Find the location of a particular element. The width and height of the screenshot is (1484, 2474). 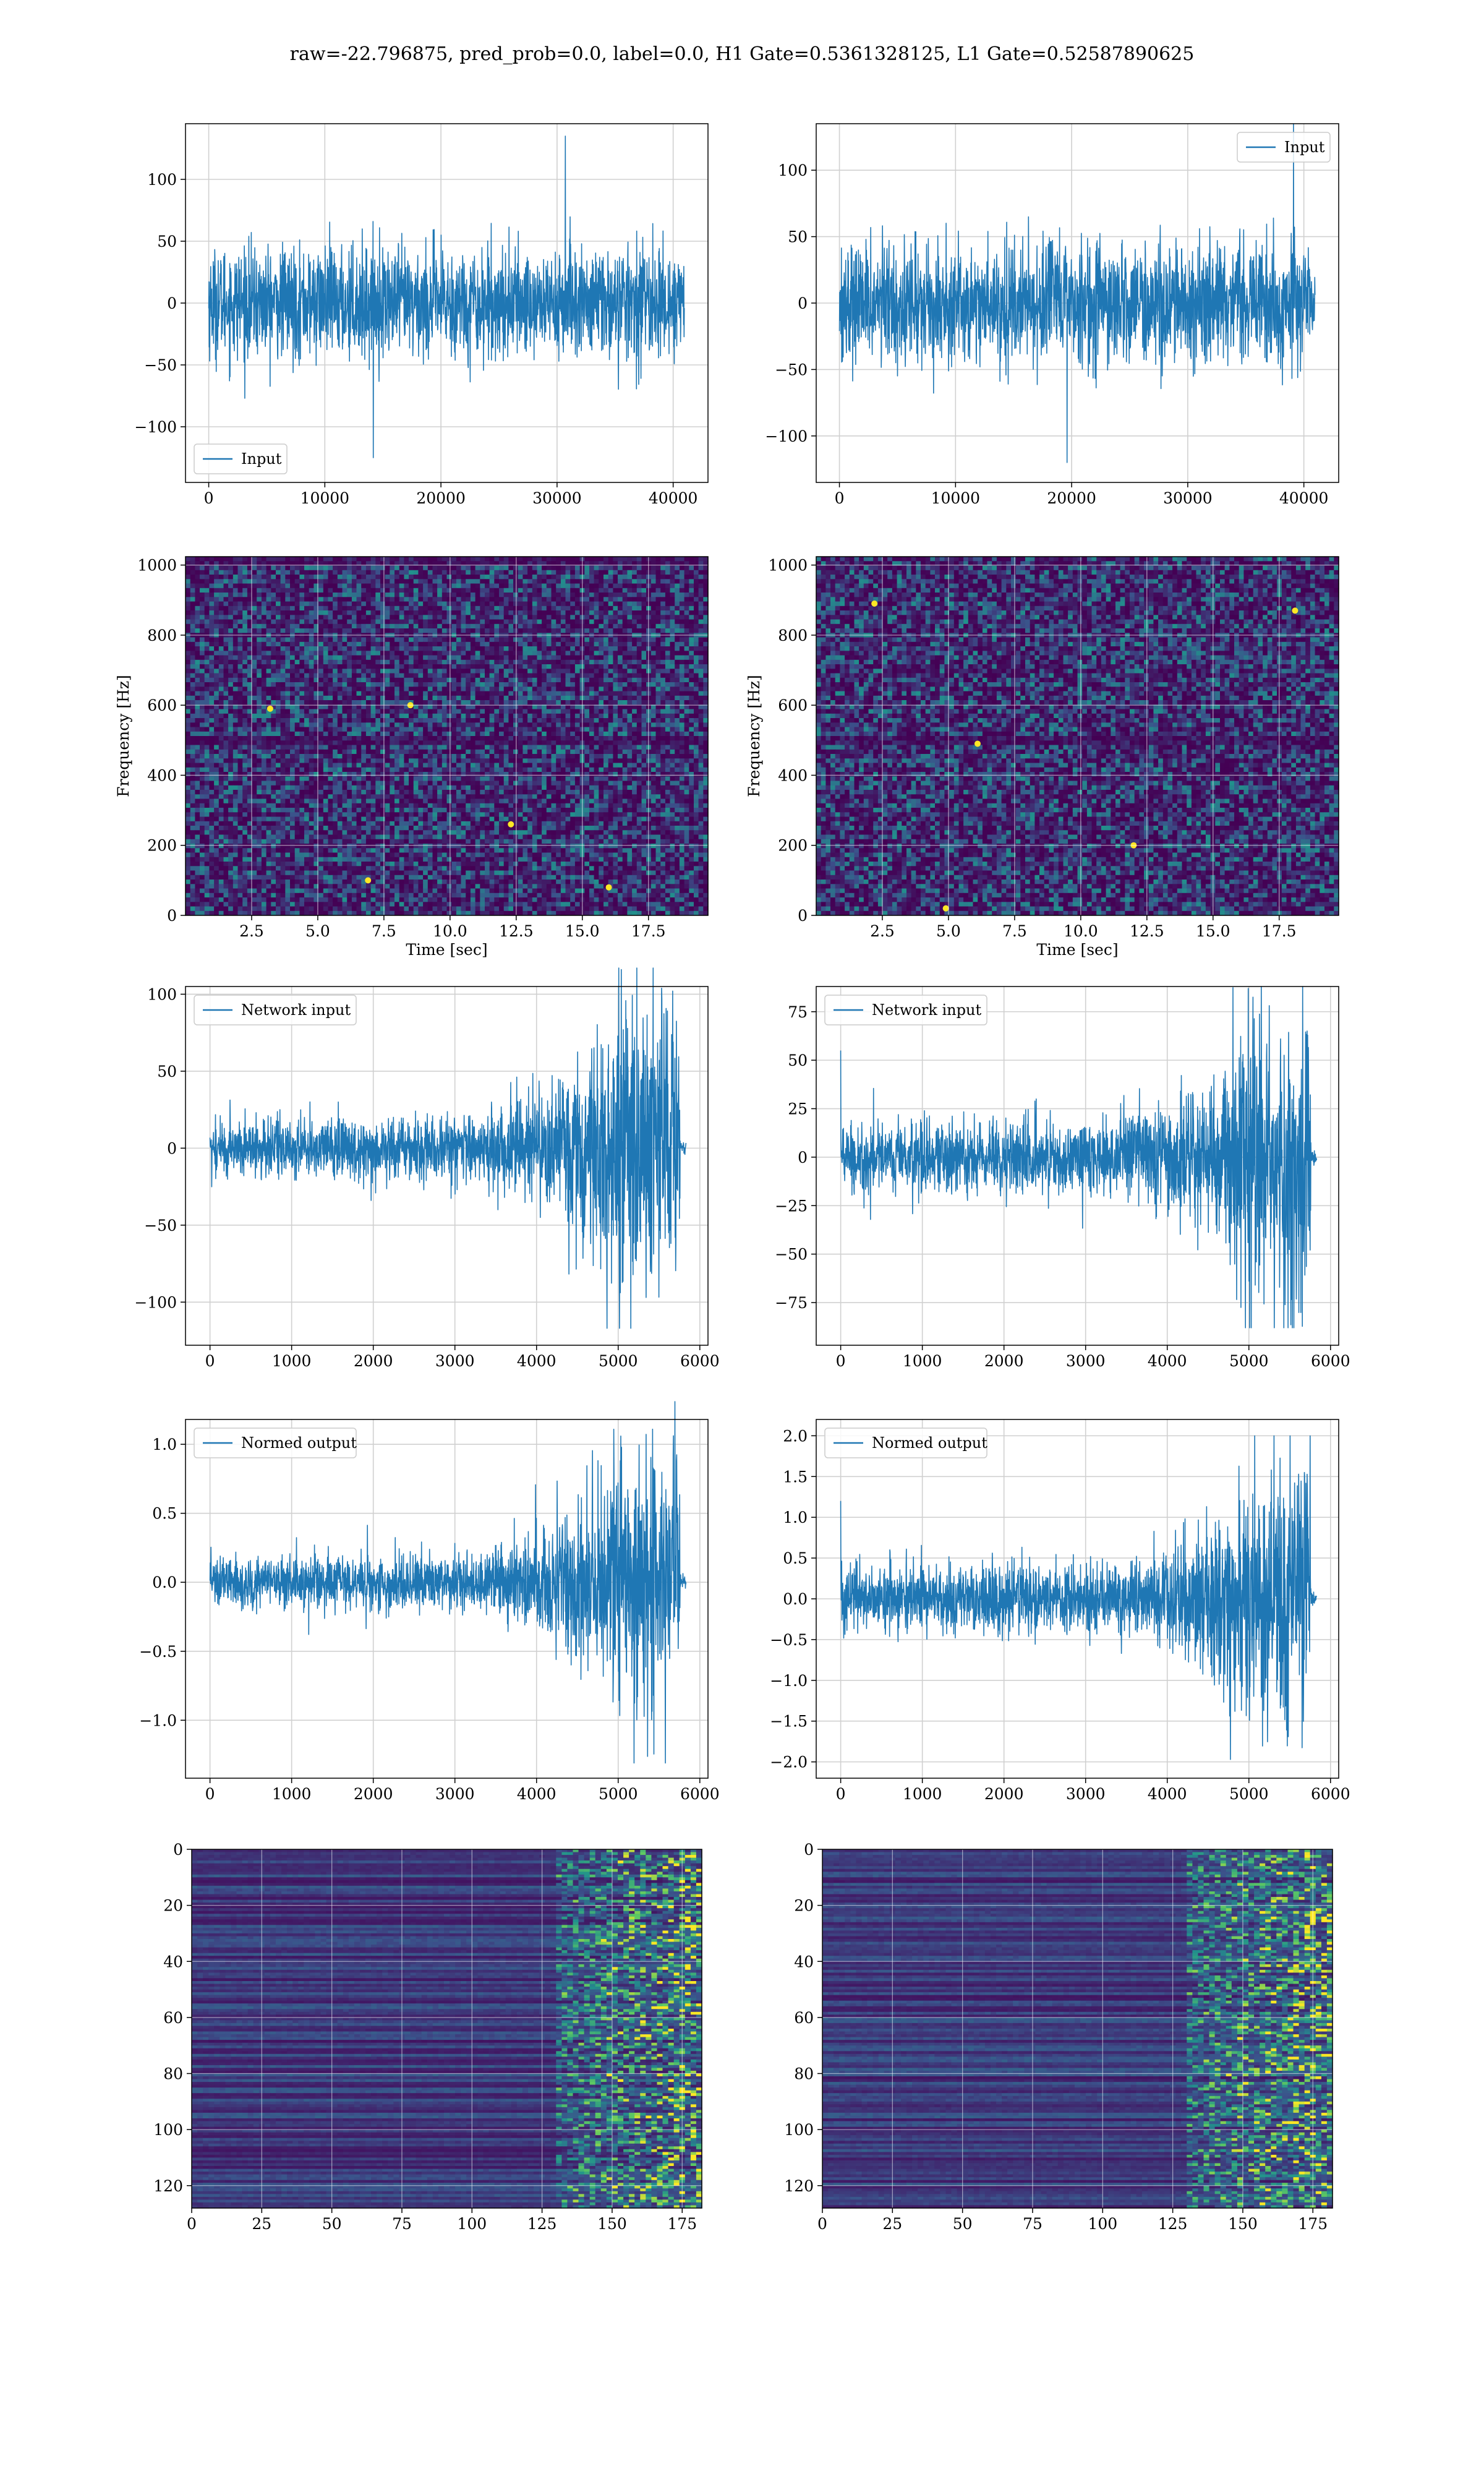

y-tick-label: 100 is located at coordinates (793, 170).